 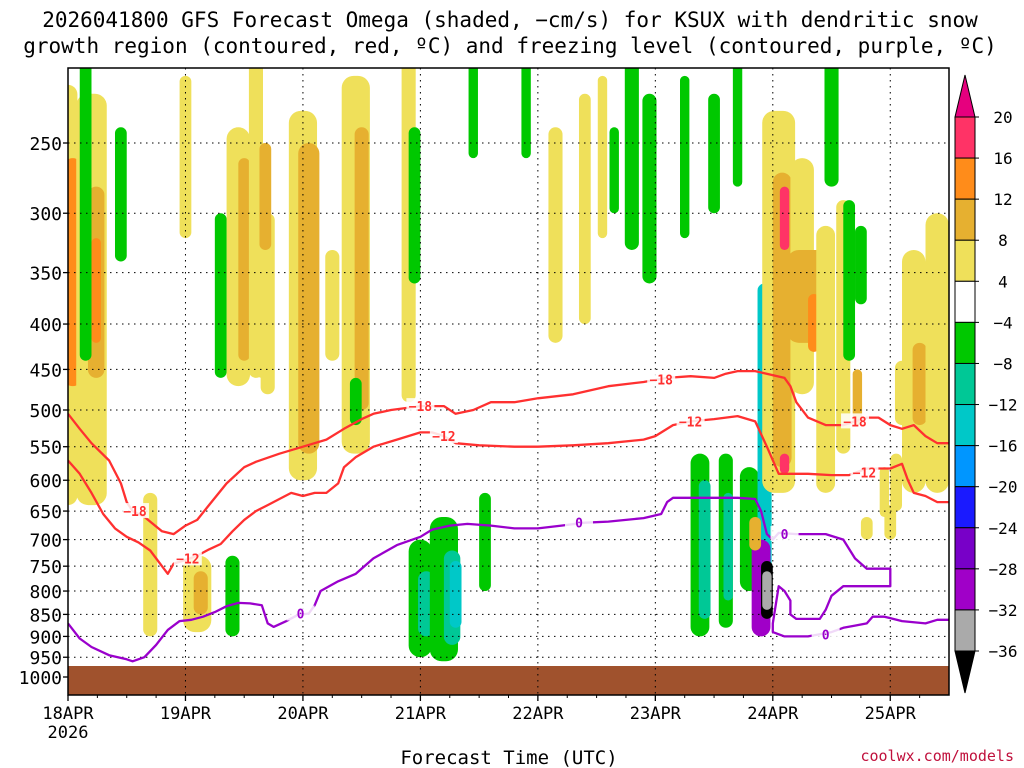 What do you see at coordinates (45, 144) in the screenshot?
I see `y-tick-label: 250` at bounding box center [45, 144].